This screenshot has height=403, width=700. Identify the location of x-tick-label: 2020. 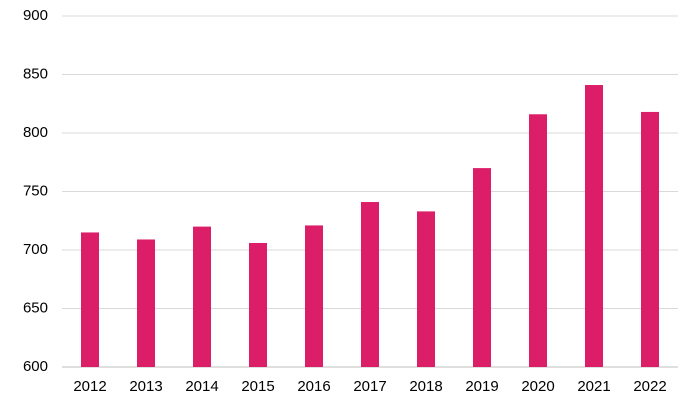
(537, 386).